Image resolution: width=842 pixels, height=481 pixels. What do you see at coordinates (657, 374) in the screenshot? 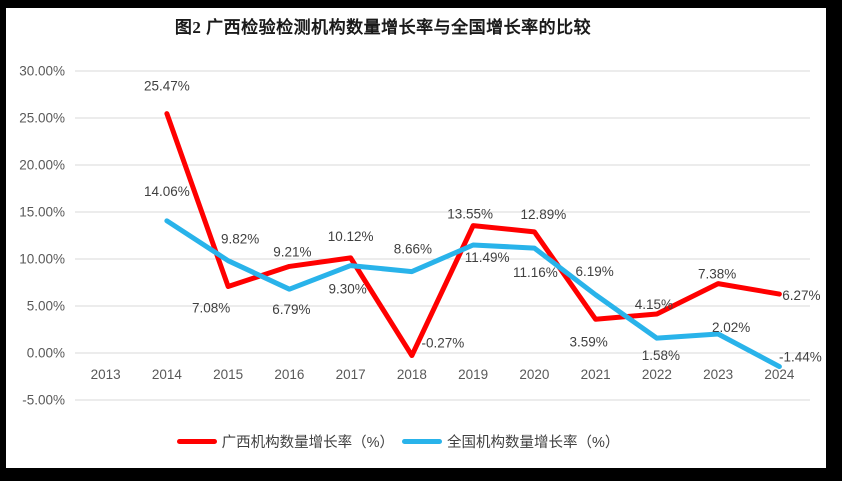
I see `x-tick-label: 2022` at bounding box center [657, 374].